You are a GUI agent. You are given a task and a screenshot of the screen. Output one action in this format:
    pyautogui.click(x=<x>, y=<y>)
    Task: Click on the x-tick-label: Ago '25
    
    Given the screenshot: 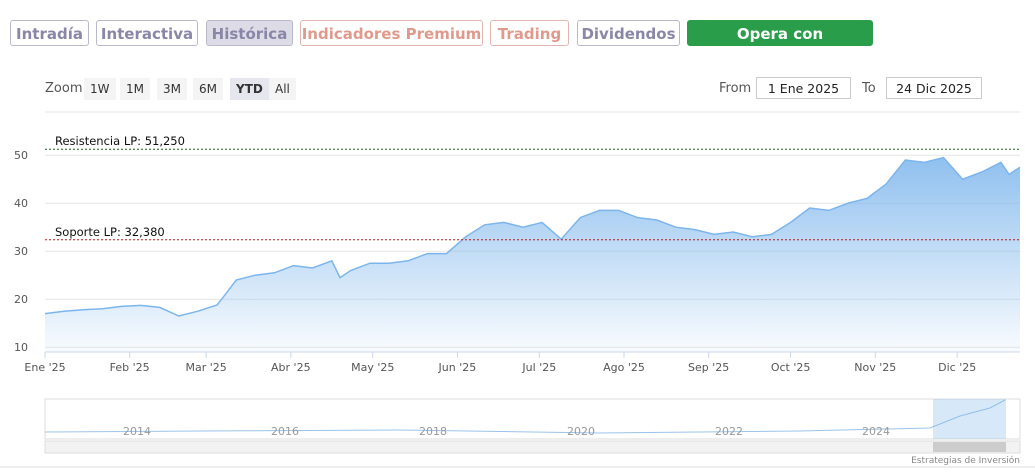 What is the action you would take?
    pyautogui.click(x=624, y=367)
    